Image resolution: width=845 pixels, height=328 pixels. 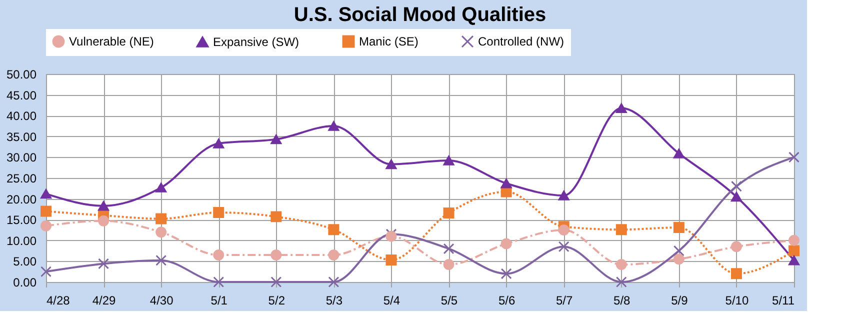 I want to click on y-tick-label: 40.00, so click(x=21, y=116).